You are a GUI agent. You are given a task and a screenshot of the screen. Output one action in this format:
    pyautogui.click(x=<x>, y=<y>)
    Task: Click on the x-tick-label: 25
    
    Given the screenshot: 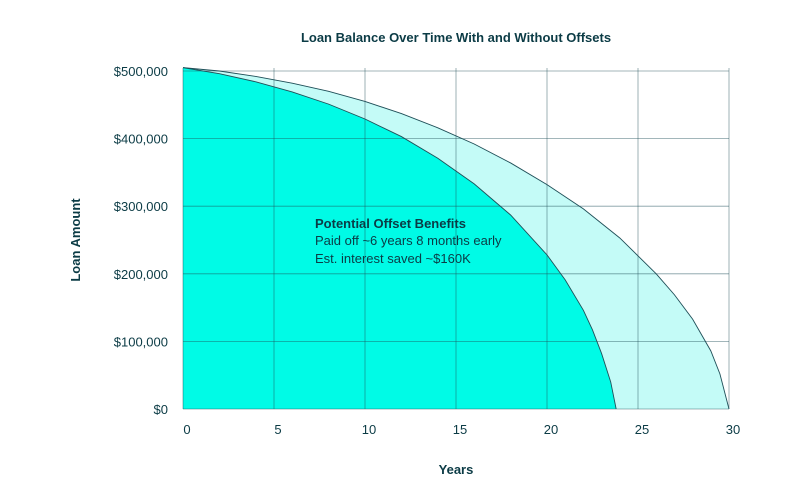 What is the action you would take?
    pyautogui.click(x=642, y=429)
    